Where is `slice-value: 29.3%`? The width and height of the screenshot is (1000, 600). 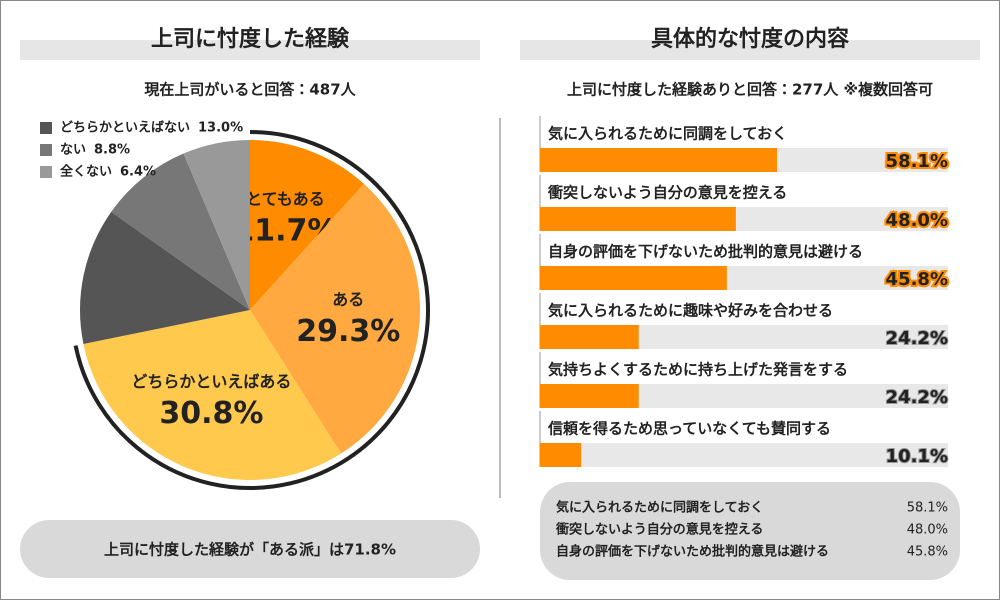
slice-value: 29.3% is located at coordinates (348, 331).